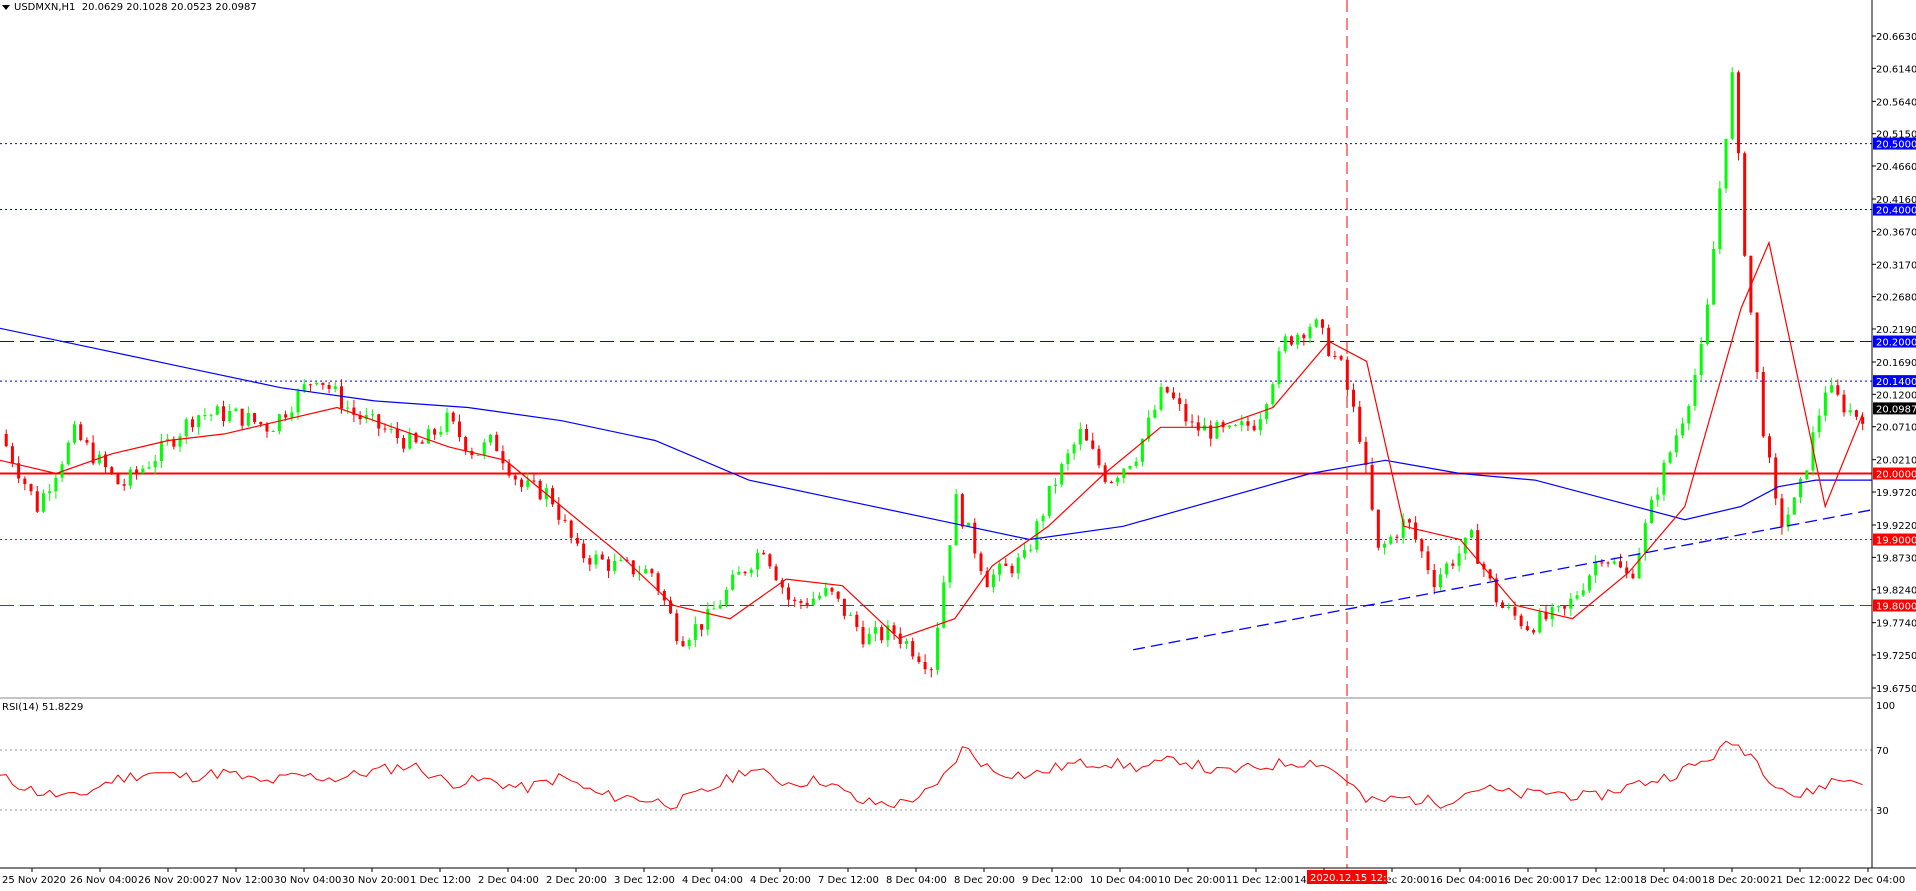  I want to click on rsi-axis-label: 30, so click(1882, 811).